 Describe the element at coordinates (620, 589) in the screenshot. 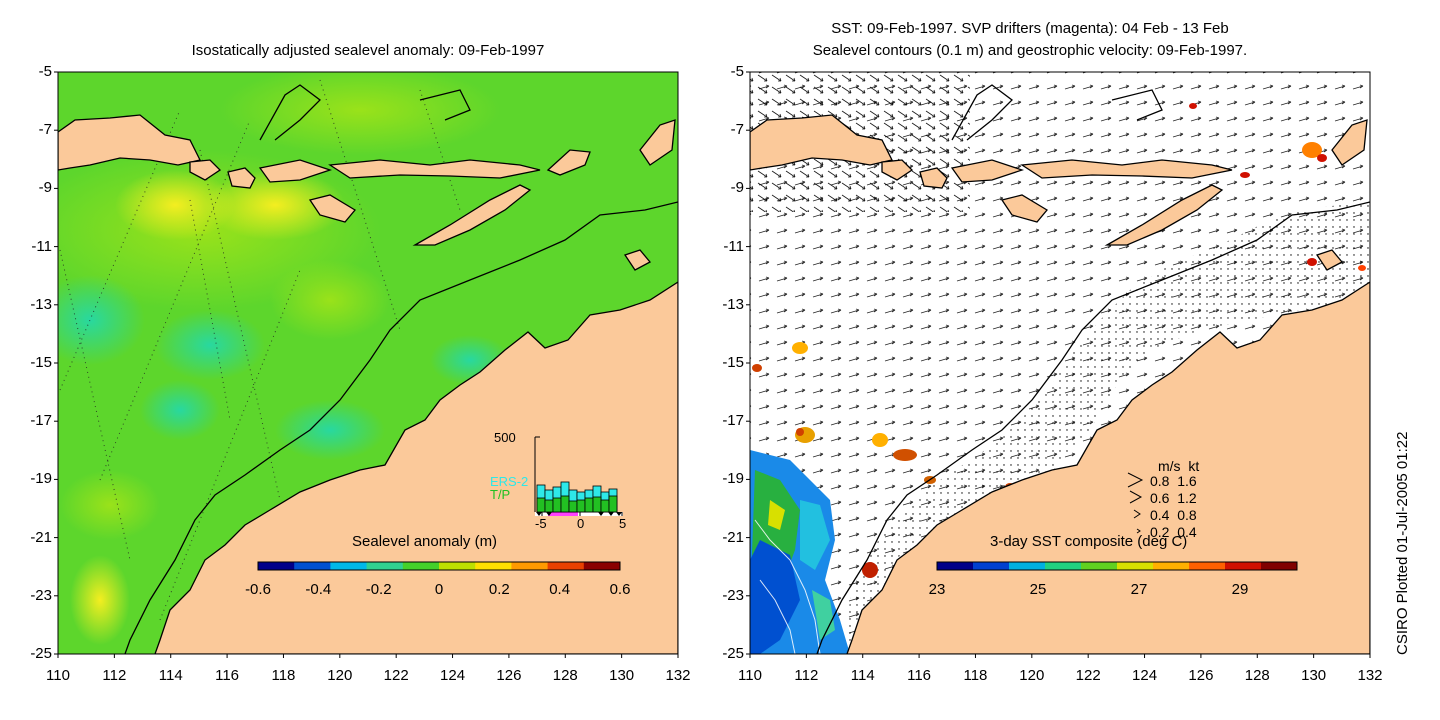

I see `colorbar-tick-label: 0.6` at that location.